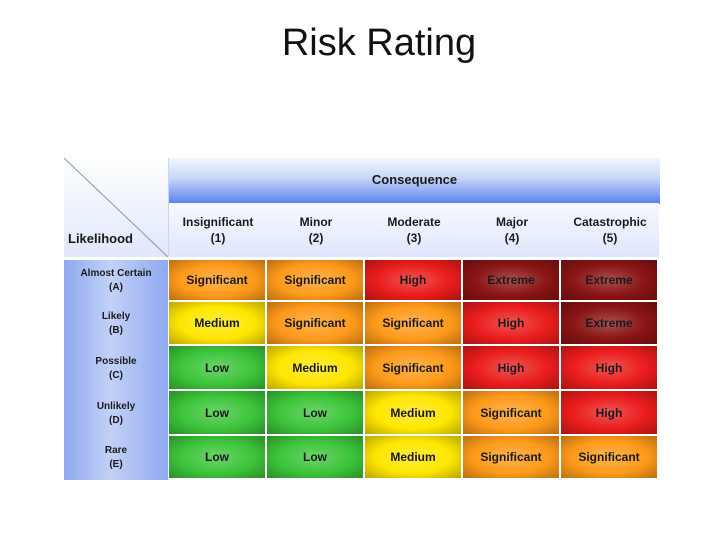  I want to click on page-title: Risk Rating, so click(379, 43).